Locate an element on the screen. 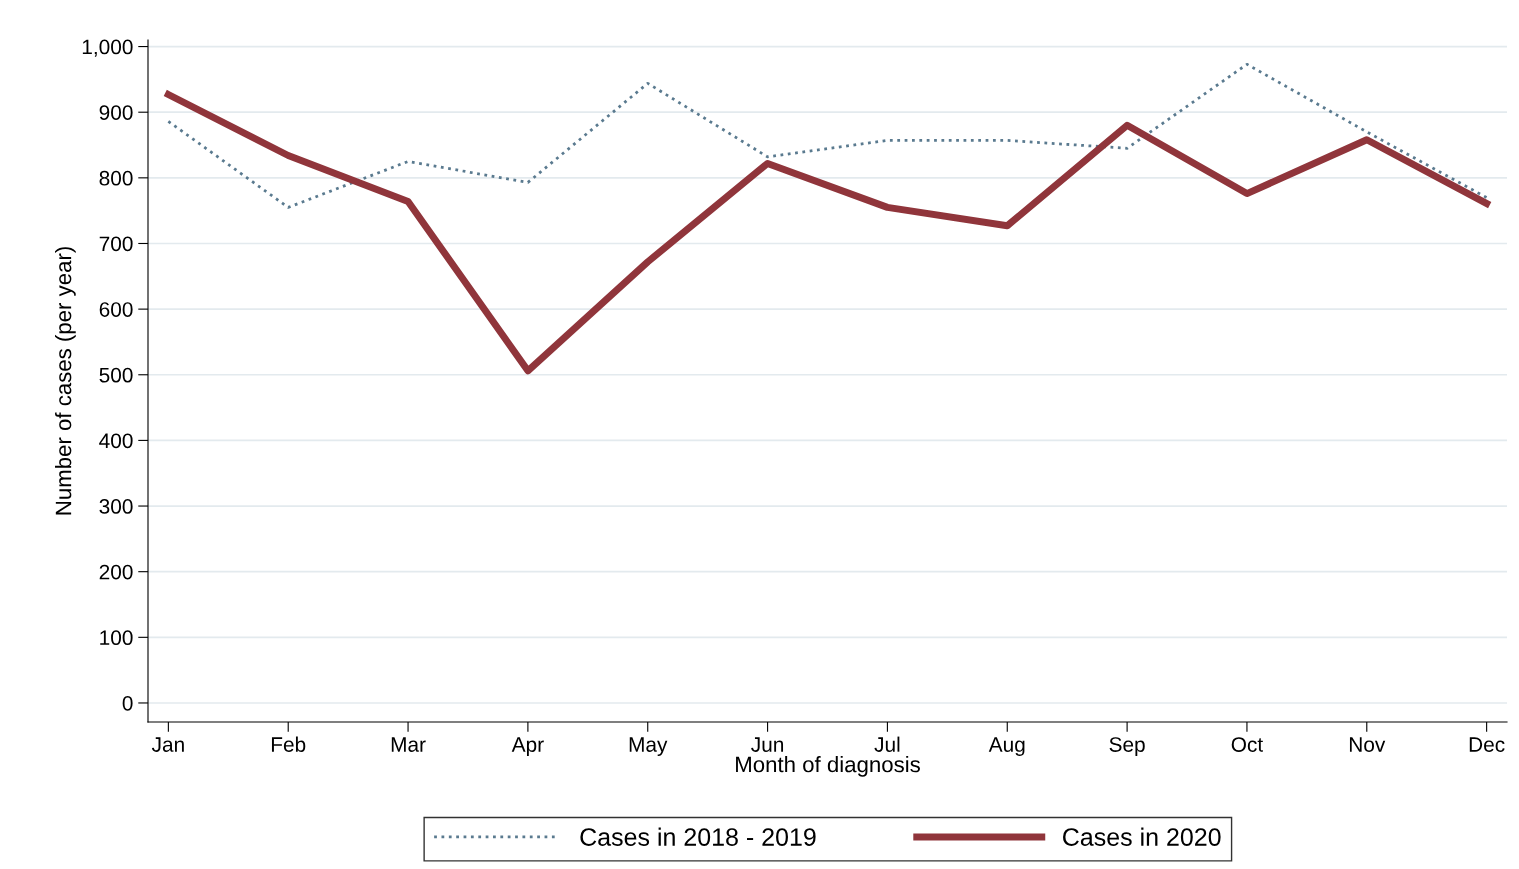 The height and width of the screenshot is (869, 1519). legend-label: Cases in 2020 is located at coordinates (1142, 836).